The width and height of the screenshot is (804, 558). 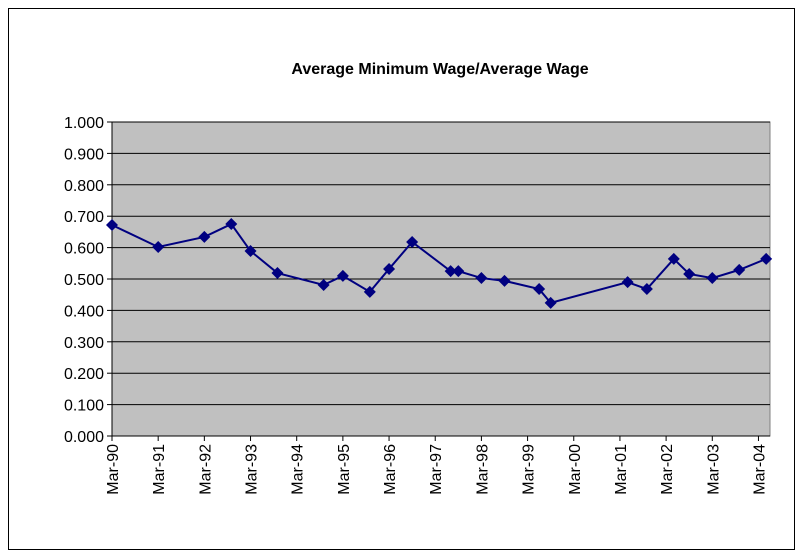 I want to click on x-tick-label: Mar-03, so click(x=713, y=469).